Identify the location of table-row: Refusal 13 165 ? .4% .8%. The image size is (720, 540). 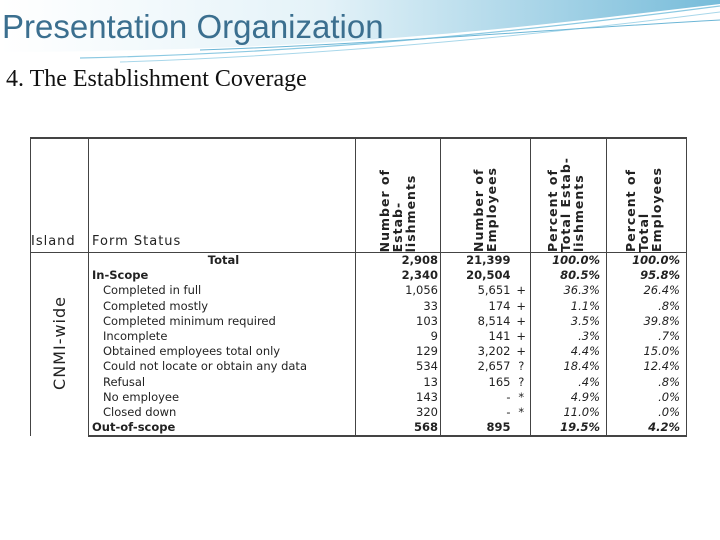
(359, 382).